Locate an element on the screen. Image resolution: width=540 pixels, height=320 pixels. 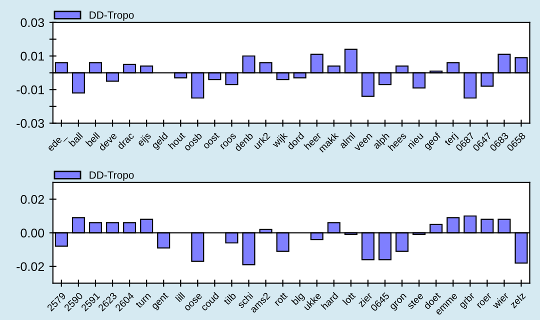
x-tick-label: oose is located at coordinates (193, 302).